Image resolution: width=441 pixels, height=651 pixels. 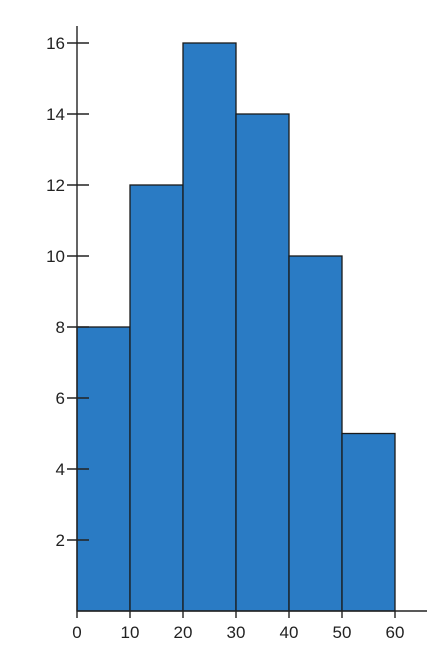 I want to click on x-tick-label: 40, so click(x=289, y=632).